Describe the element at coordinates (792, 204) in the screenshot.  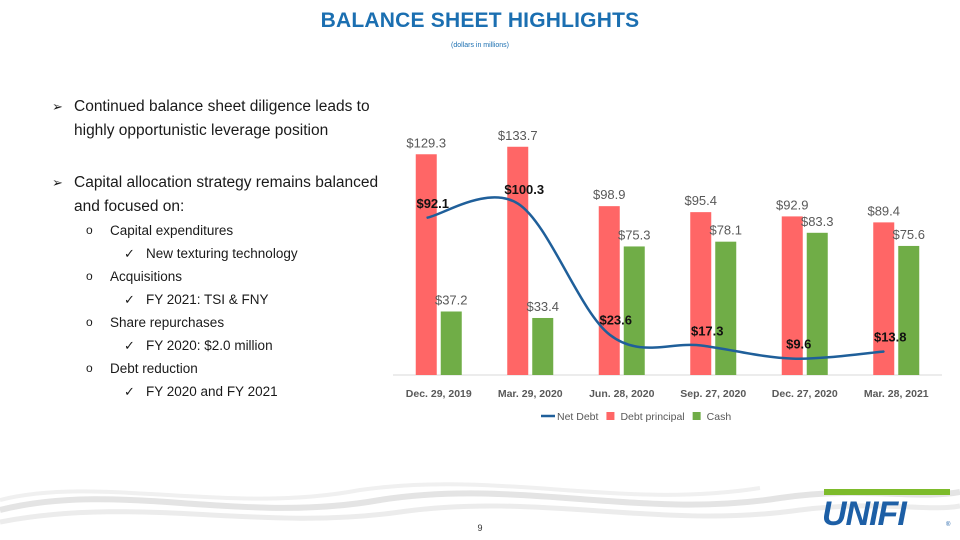
I see `debt-data-label: $92.9` at that location.